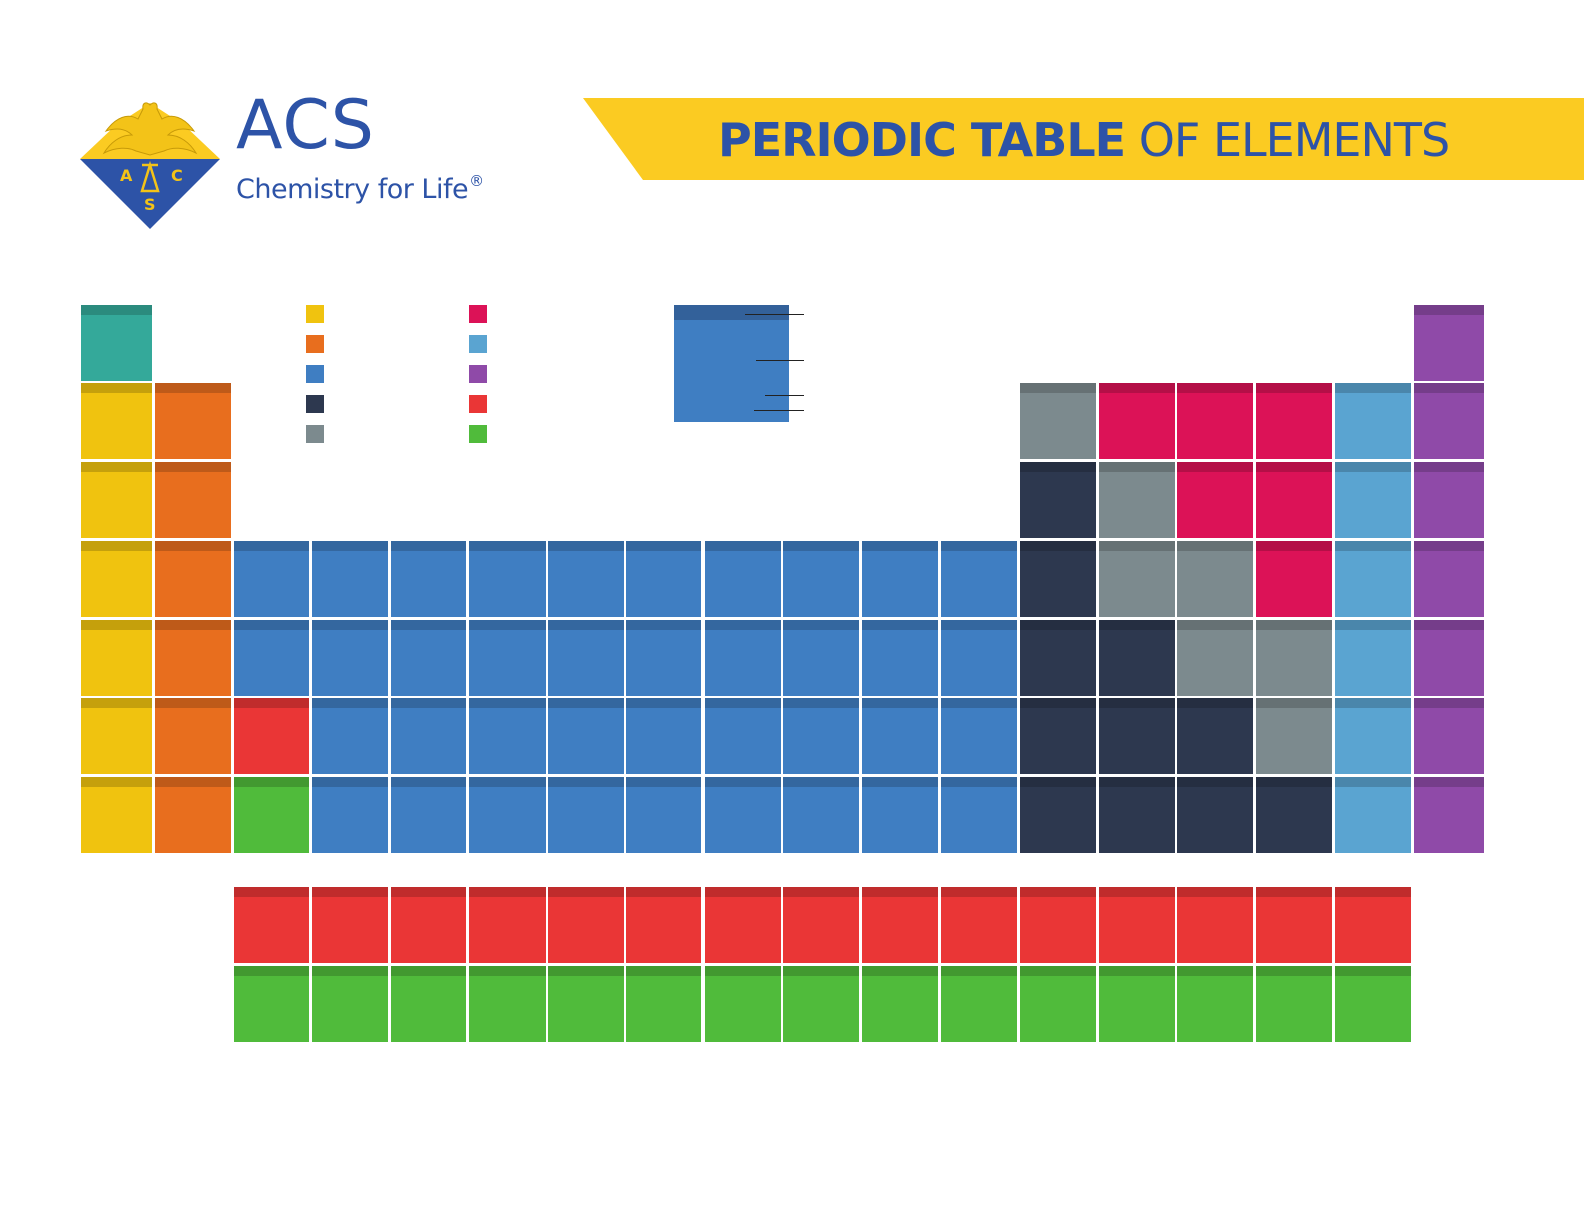  I want to click on legend-swatch-alkali, so click(315, 314).